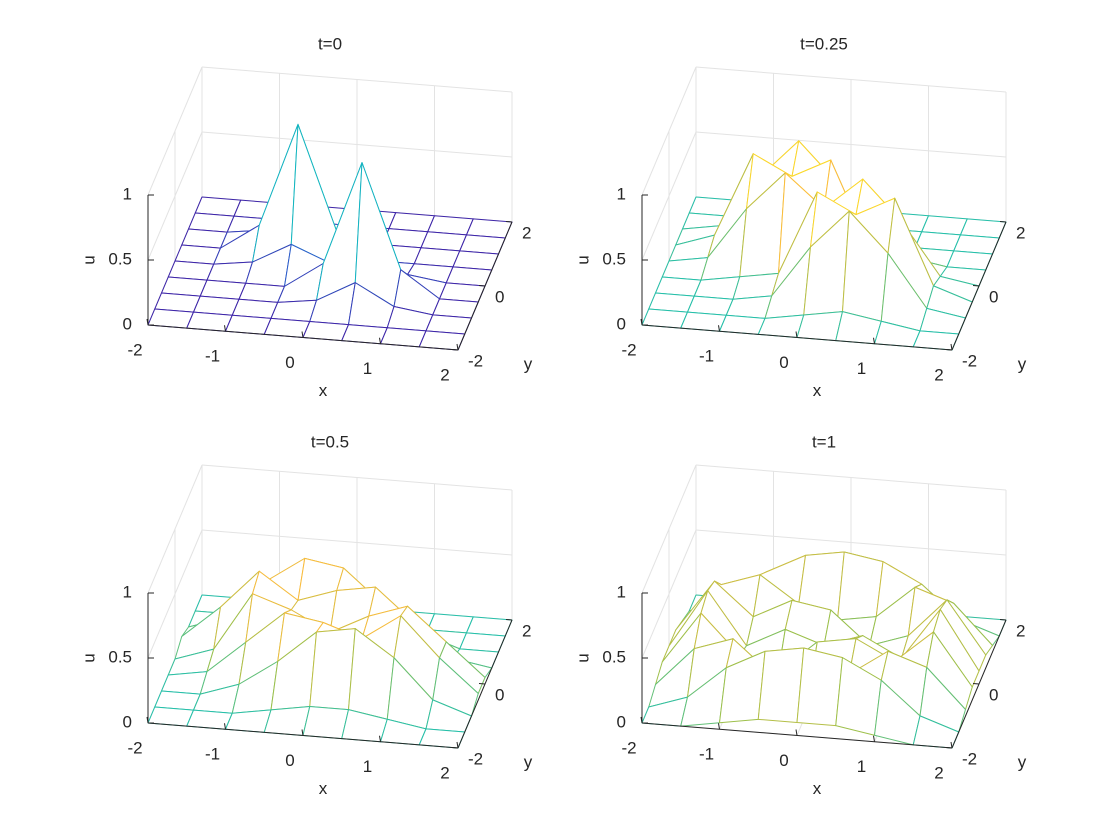  Describe the element at coordinates (330, 441) in the screenshot. I see `subplot-title: t=0.5` at that location.